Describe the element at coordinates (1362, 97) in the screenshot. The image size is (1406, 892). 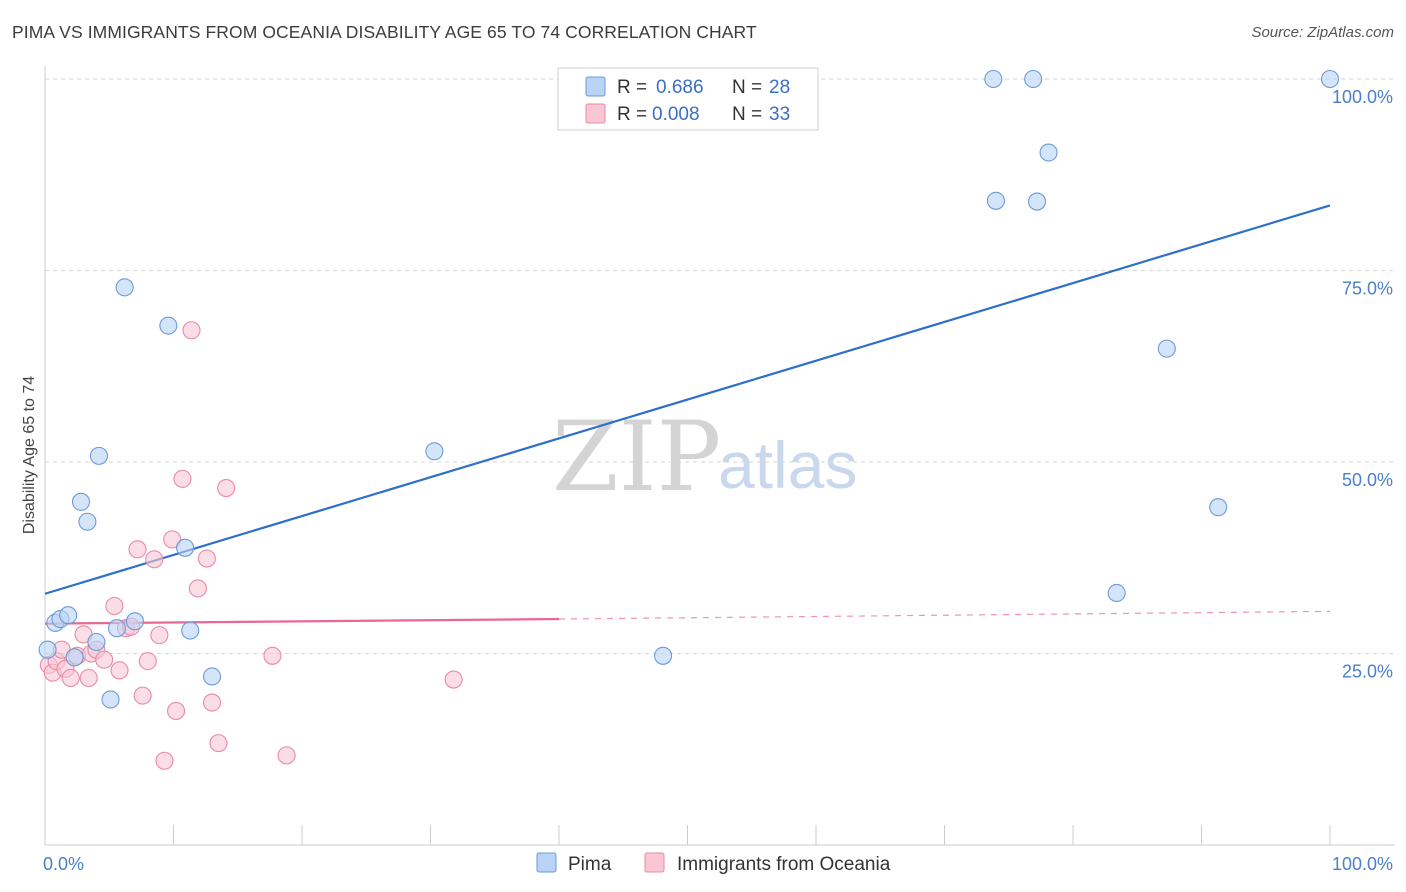
I see `y-tick-label-3: 100.0%` at that location.